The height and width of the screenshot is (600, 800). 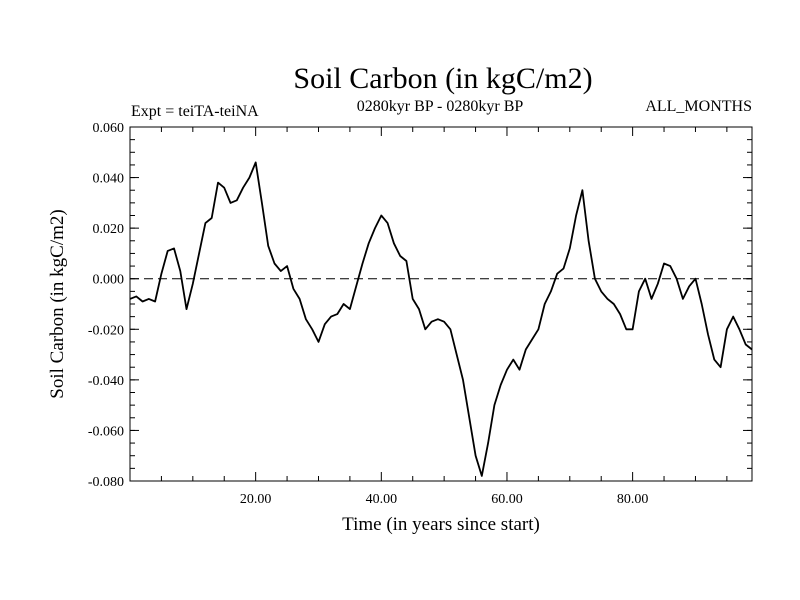 I want to click on y-tick-label: -0.080, so click(x=106, y=482).